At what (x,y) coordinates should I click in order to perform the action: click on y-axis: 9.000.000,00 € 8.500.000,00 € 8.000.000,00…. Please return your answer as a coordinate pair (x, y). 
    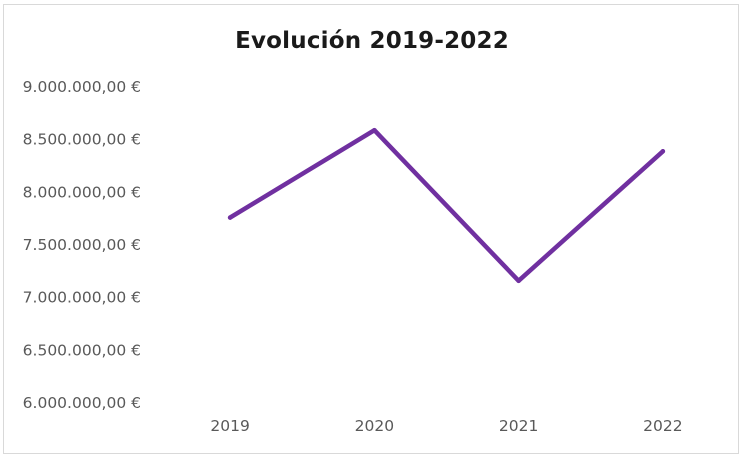
    Looking at the image, I should click on (82, 245).